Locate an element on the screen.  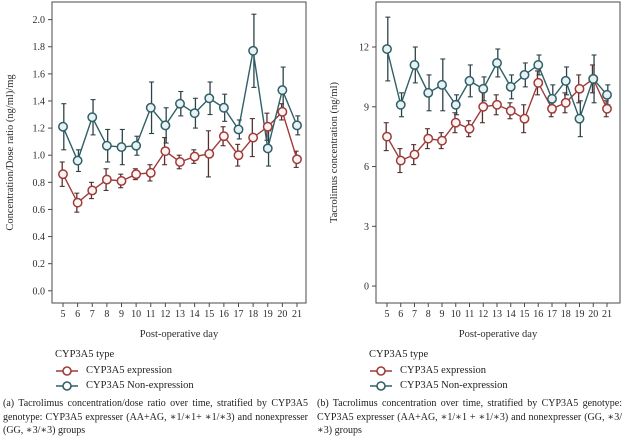
svg-text: 0.0 is located at coordinates (39, 291).